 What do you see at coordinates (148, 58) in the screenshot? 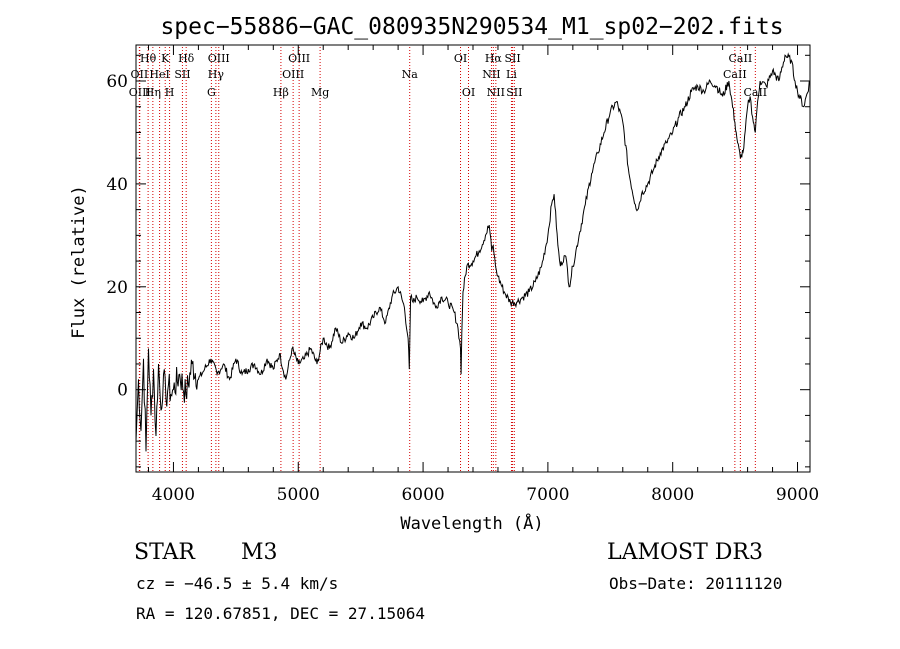
I see `line-marker-label-0: Hθ` at bounding box center [148, 58].